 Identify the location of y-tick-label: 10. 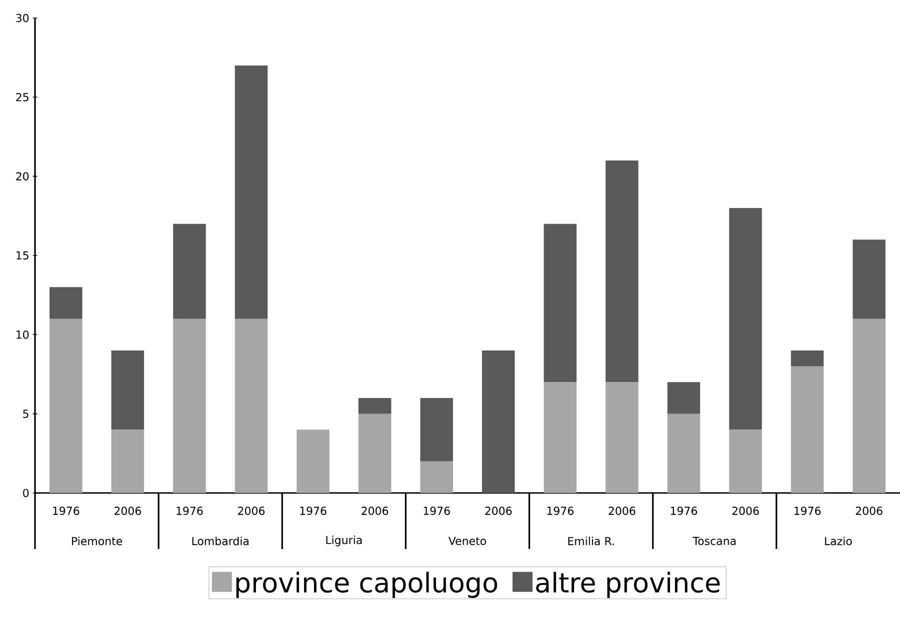
(22, 334).